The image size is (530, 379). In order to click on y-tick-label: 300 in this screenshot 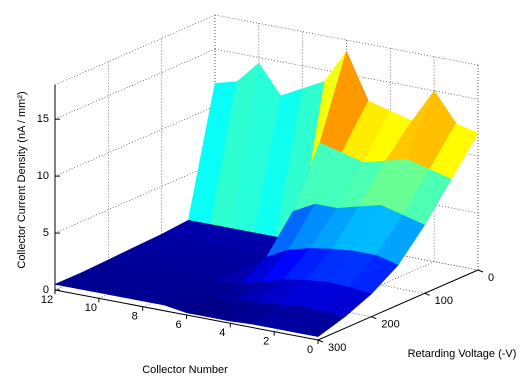, I will do `click(337, 348)`.